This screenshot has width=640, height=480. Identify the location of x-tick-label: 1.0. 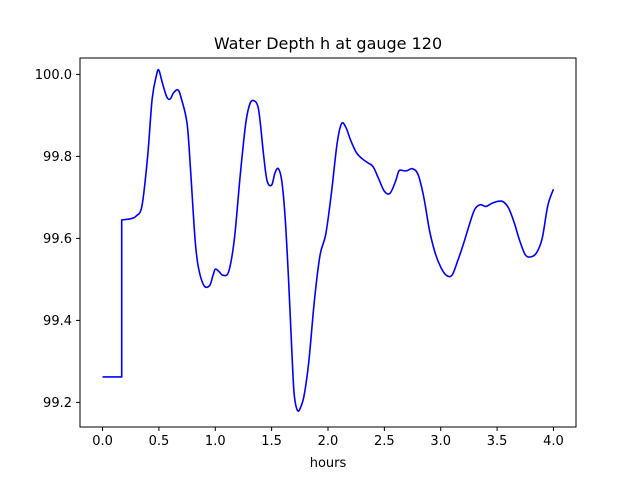
(215, 441).